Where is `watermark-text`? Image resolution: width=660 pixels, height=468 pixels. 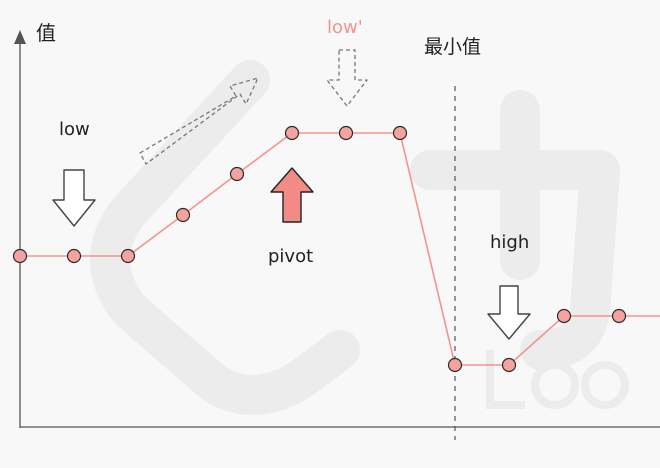 watermark-text is located at coordinates (557, 379).